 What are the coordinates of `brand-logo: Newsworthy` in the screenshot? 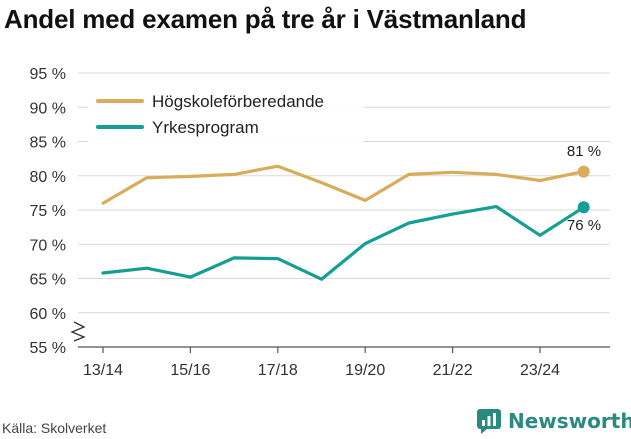 It's located at (553, 421).